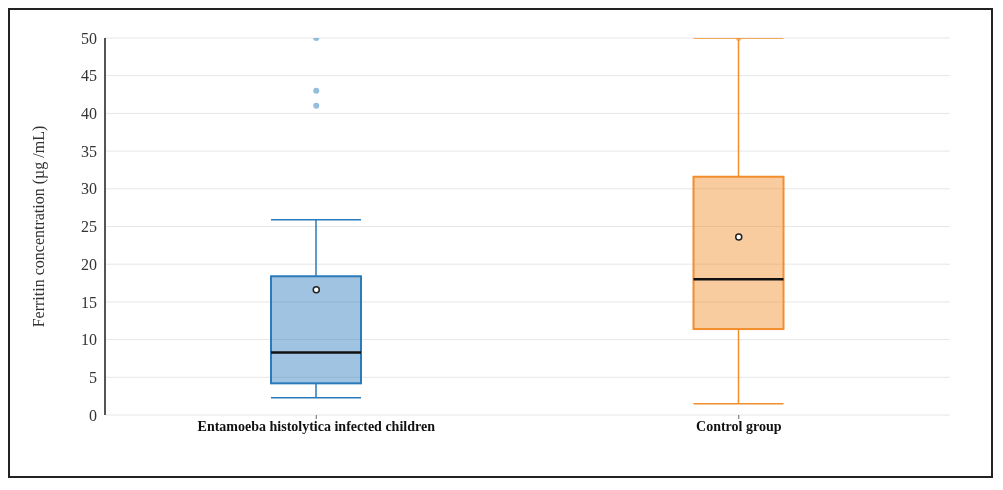 Image resolution: width=1003 pixels, height=490 pixels. What do you see at coordinates (89, 151) in the screenshot?
I see `y-tick-label: 35` at bounding box center [89, 151].